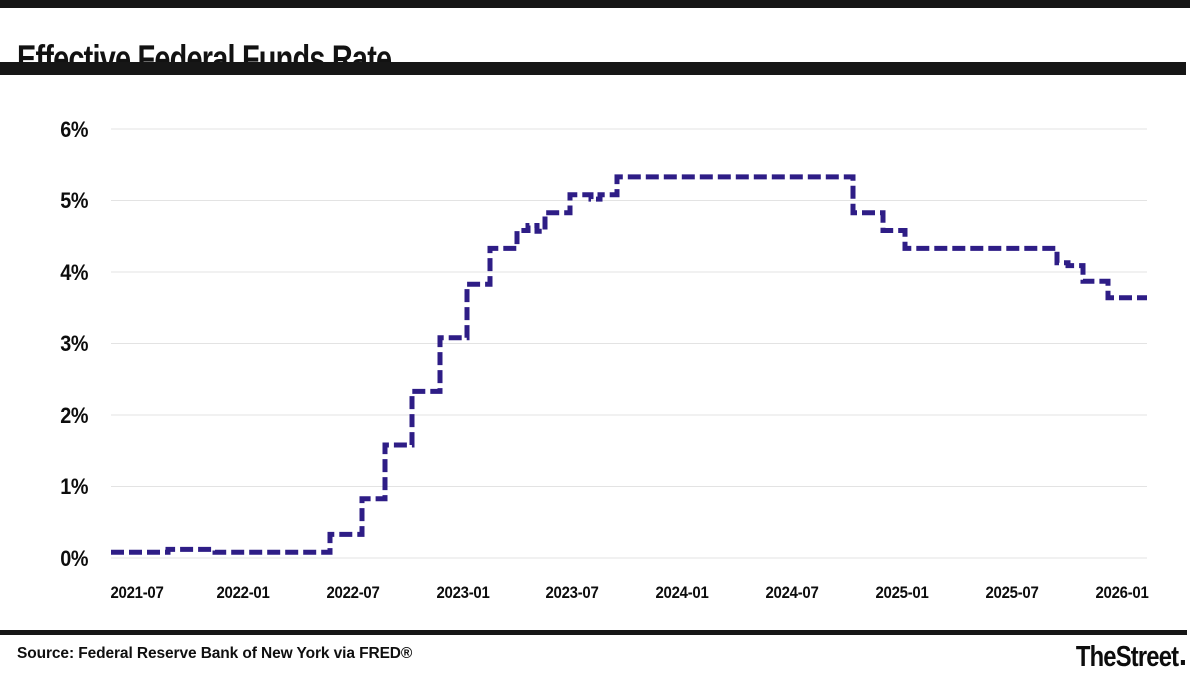 Image resolution: width=1200 pixels, height=675 pixels. Describe the element at coordinates (74, 343) in the screenshot. I see `y-axis-label: 3%` at that location.